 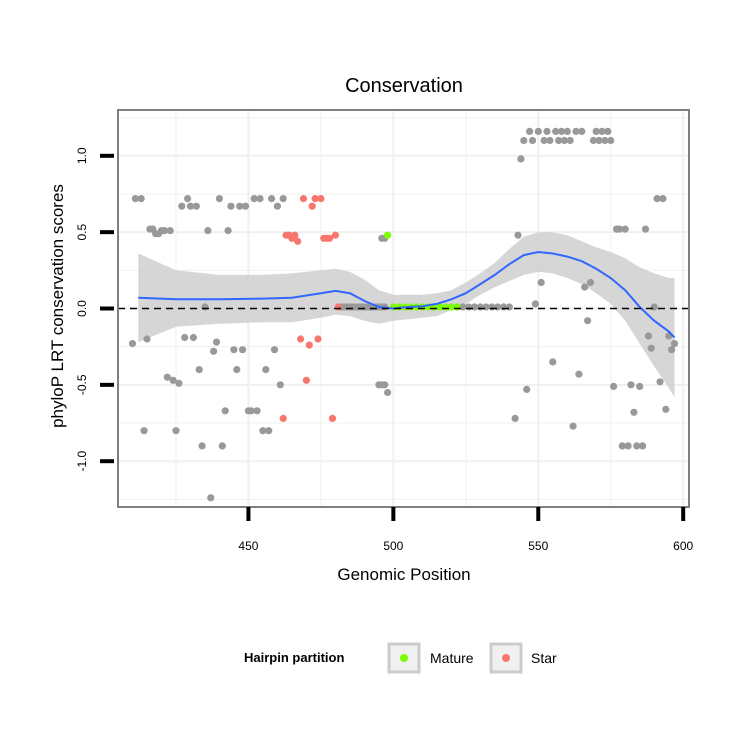 What do you see at coordinates (248, 546) in the screenshot?
I see `x-tick-label: 450` at bounding box center [248, 546].